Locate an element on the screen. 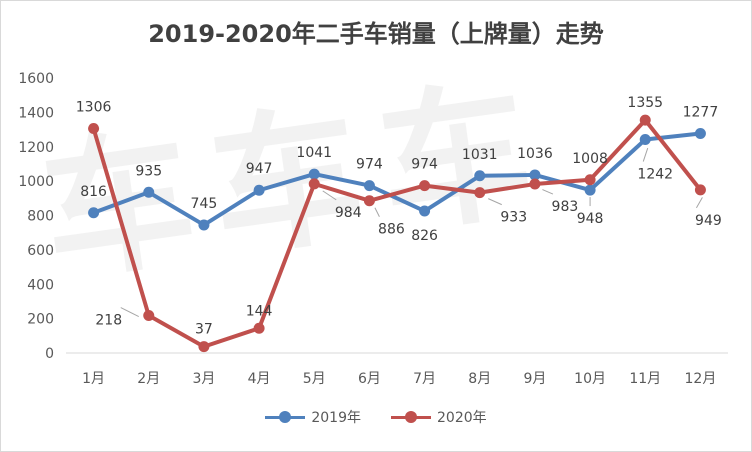  y-tick-label: 400 is located at coordinates (40, 285).